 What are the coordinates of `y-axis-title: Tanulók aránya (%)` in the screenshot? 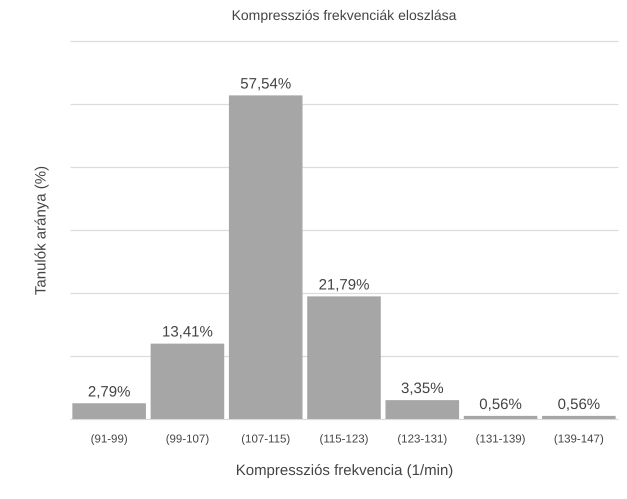 It's located at (41, 231).